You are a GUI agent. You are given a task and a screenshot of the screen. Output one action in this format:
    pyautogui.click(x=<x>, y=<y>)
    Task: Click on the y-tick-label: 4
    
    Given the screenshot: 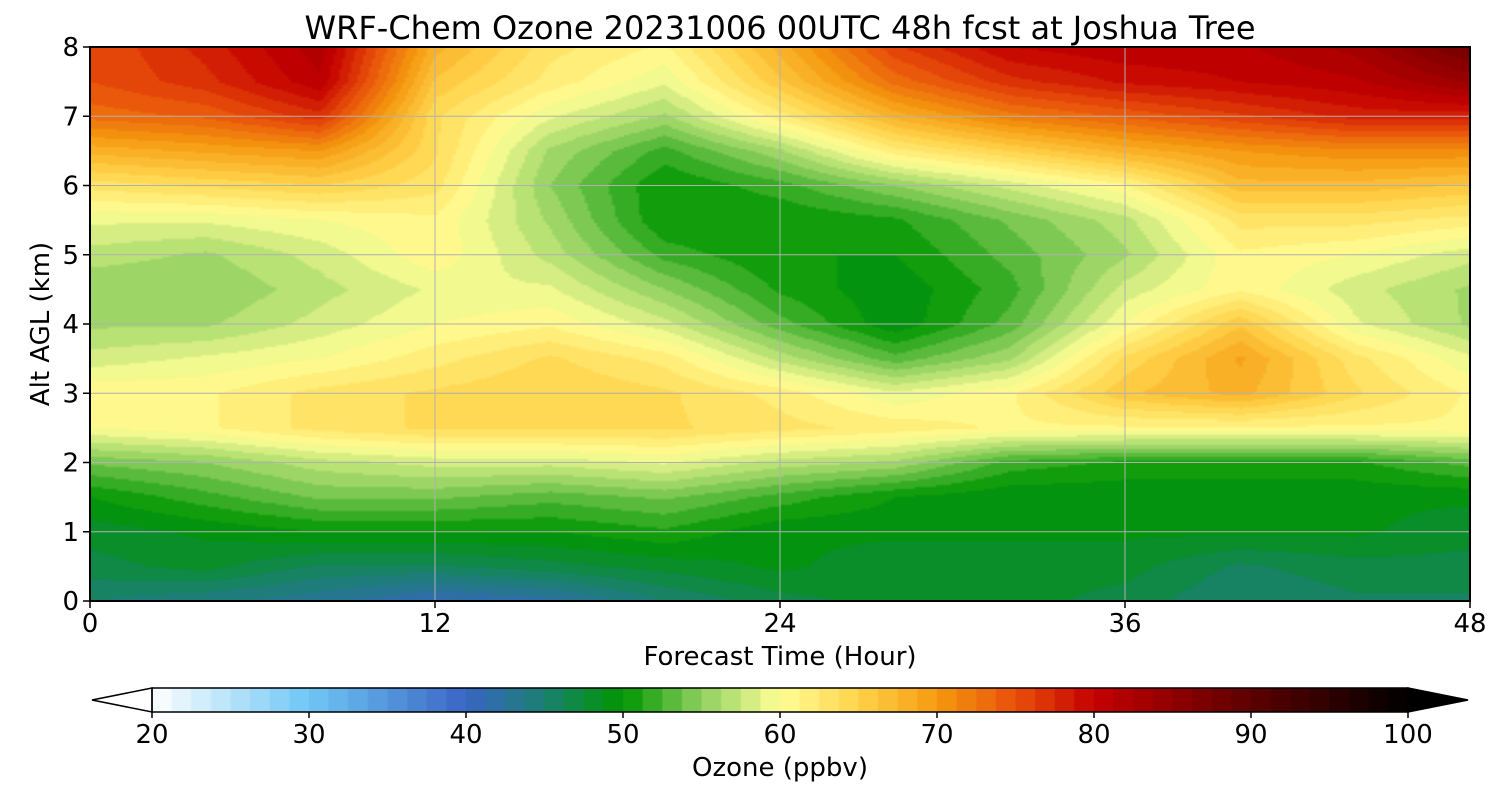 What is the action you would take?
    pyautogui.click(x=70, y=325)
    